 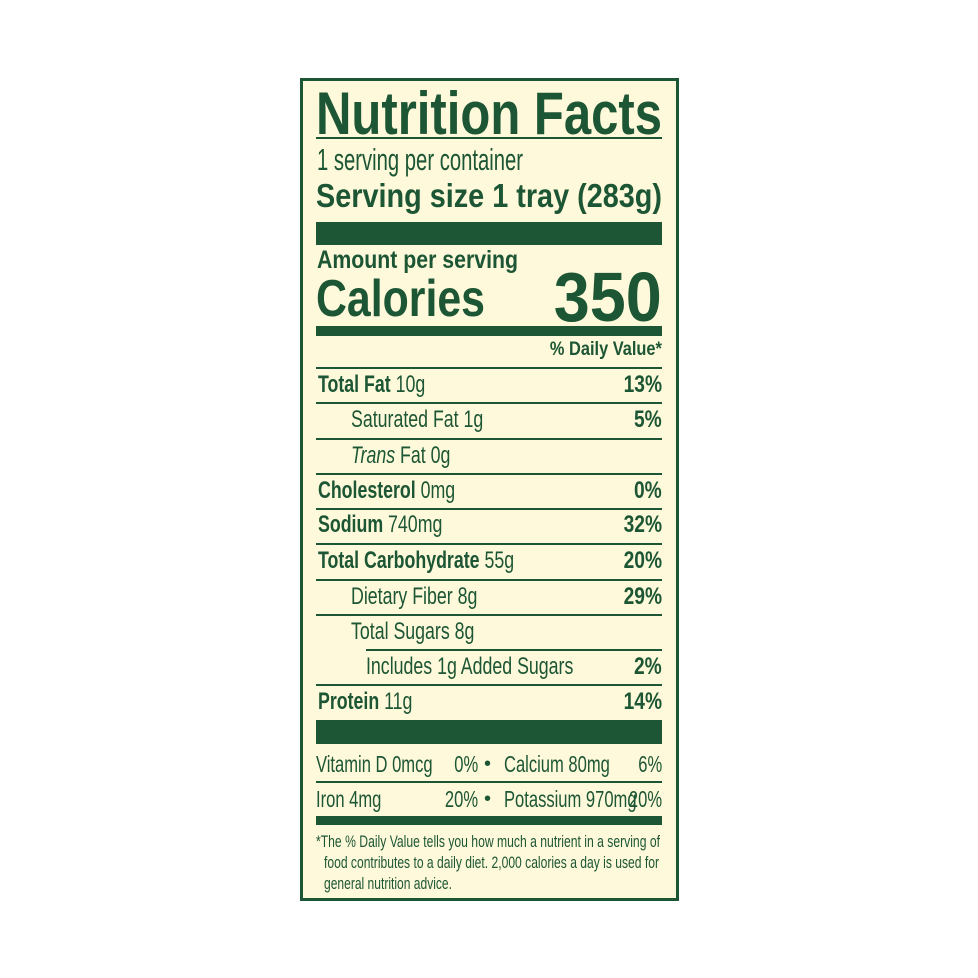 What do you see at coordinates (642, 384) in the screenshot?
I see `daily-value-text: 13%` at bounding box center [642, 384].